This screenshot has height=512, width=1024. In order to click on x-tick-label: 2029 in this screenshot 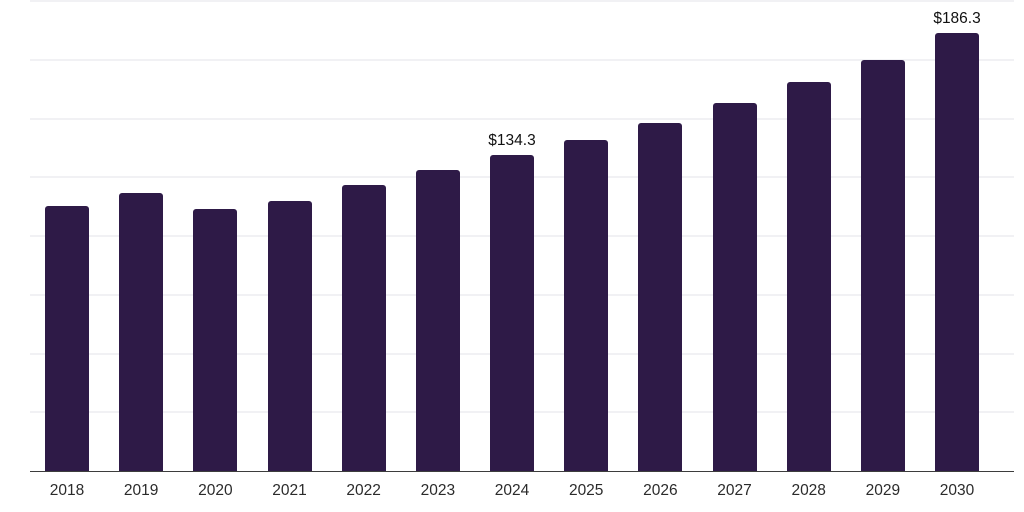, I will do `click(883, 490)`.